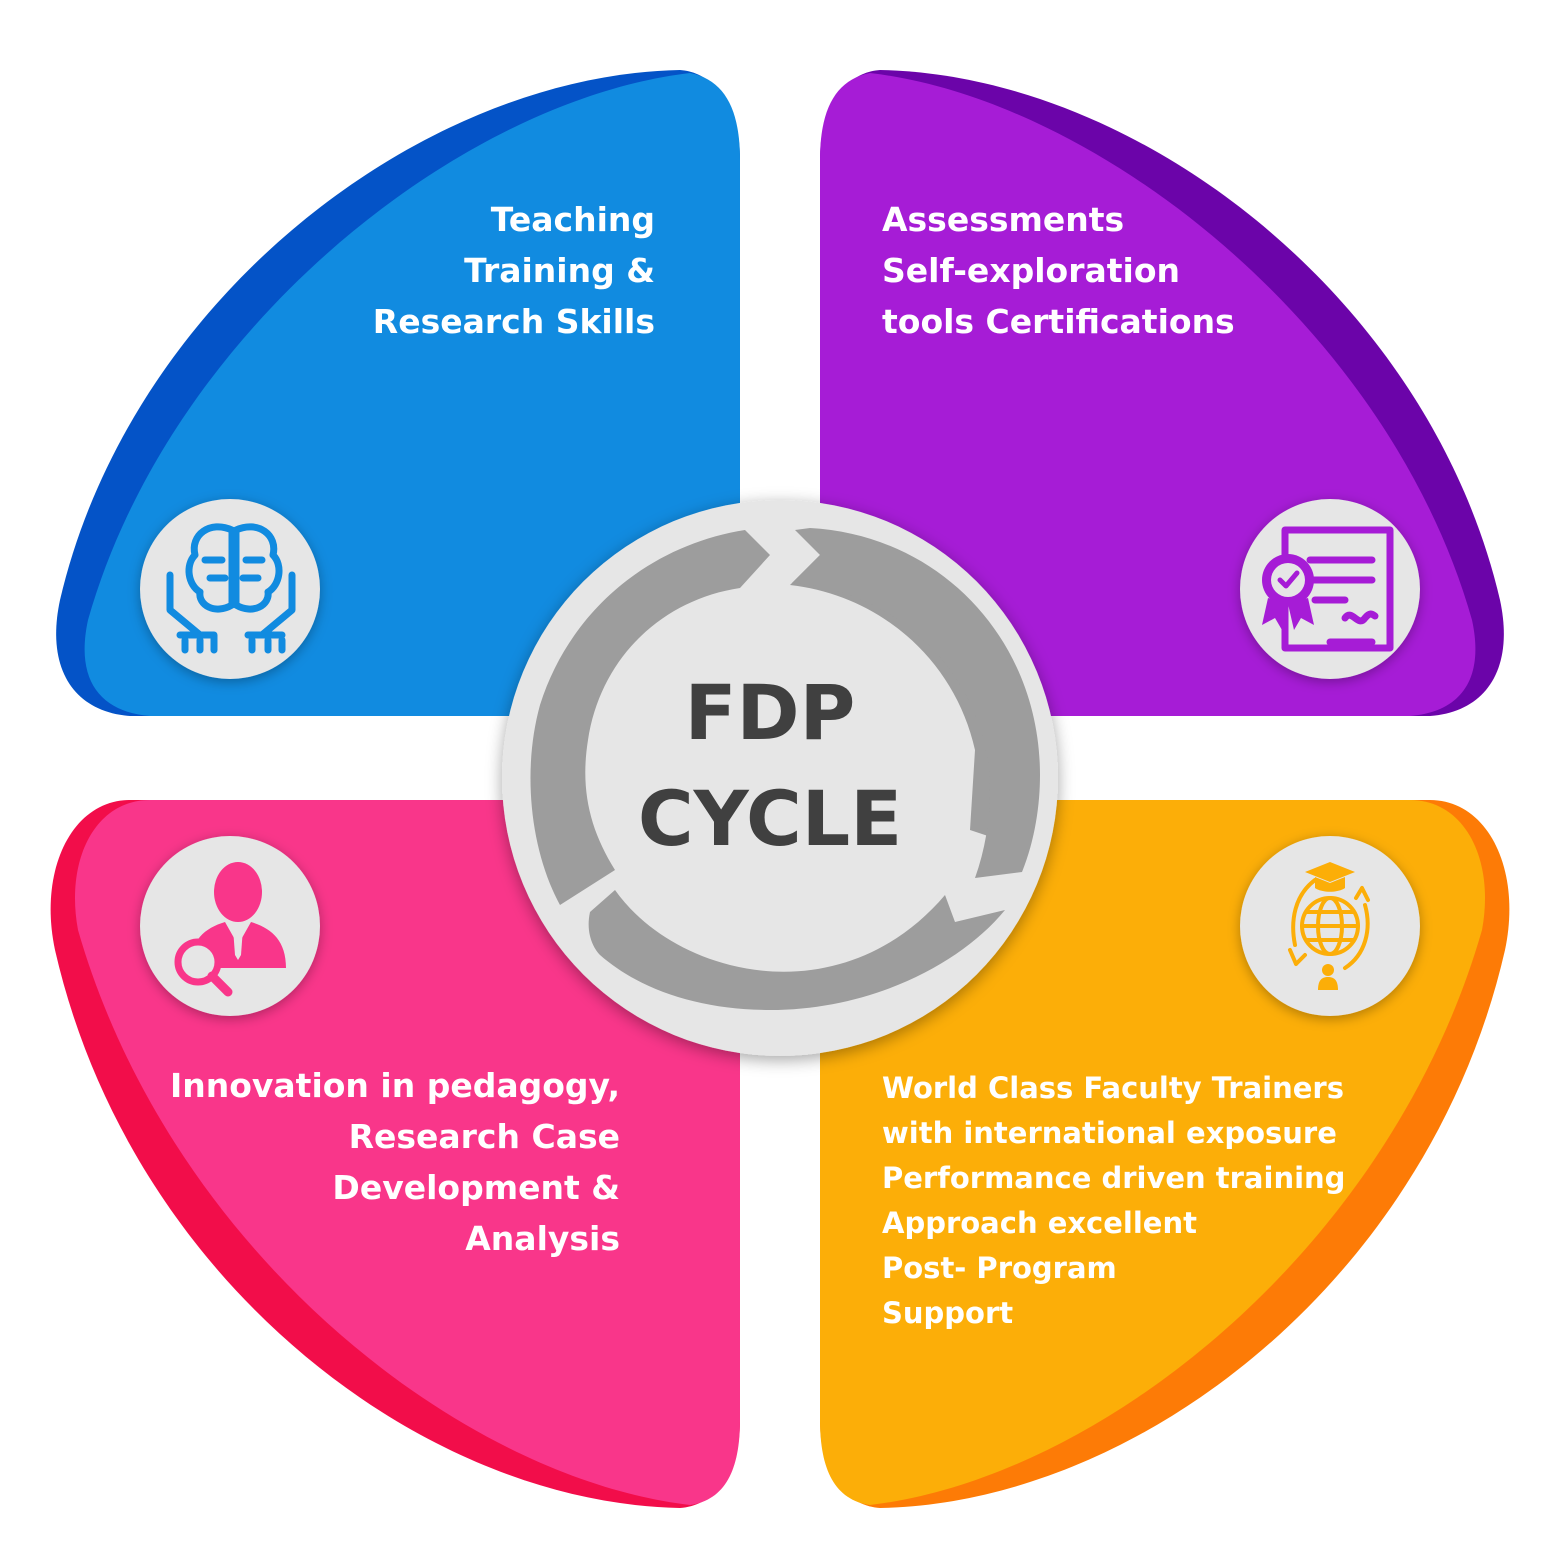 This screenshot has height=1566, width=1551. What do you see at coordinates (1114, 1178) in the screenshot?
I see `quadrant-bottom-right-line: Performance driven training` at bounding box center [1114, 1178].